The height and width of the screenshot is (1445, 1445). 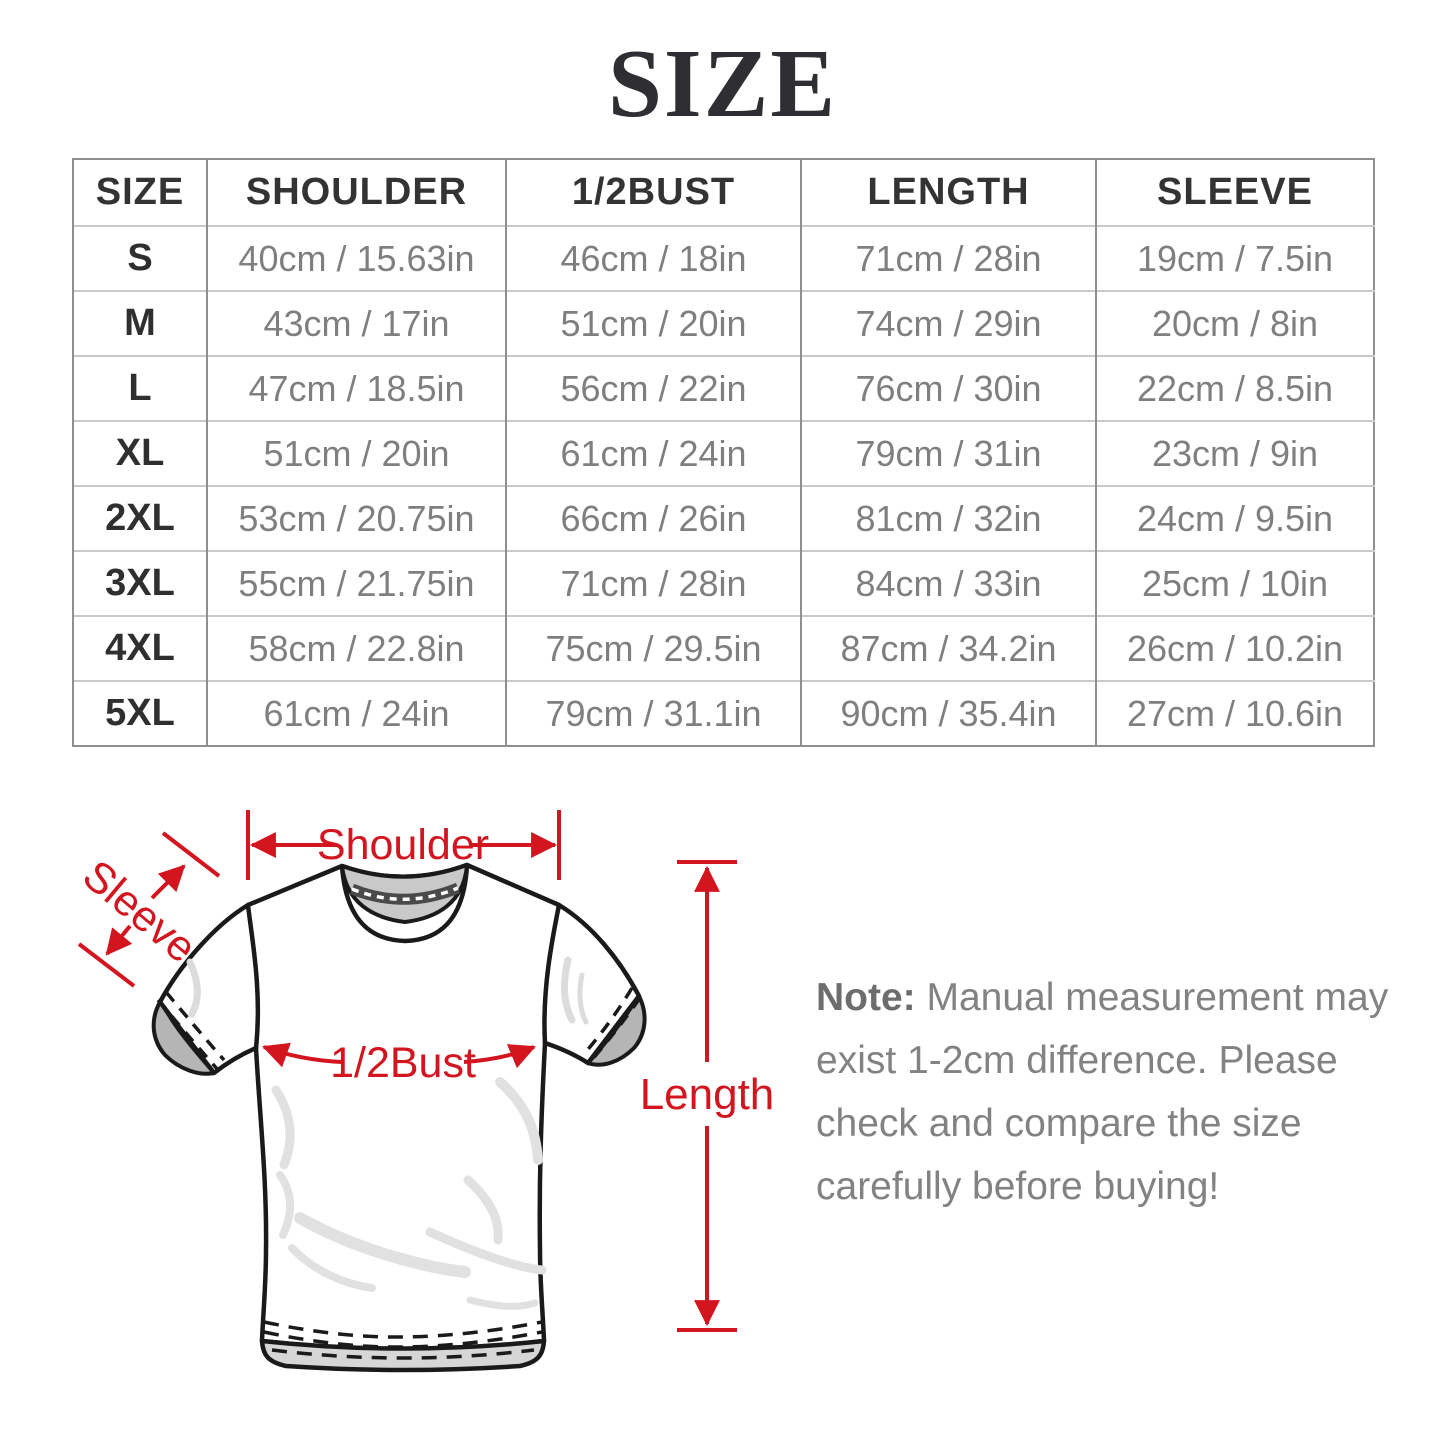 I want to click on length-cell: 71cm / 28in, so click(x=948, y=258).